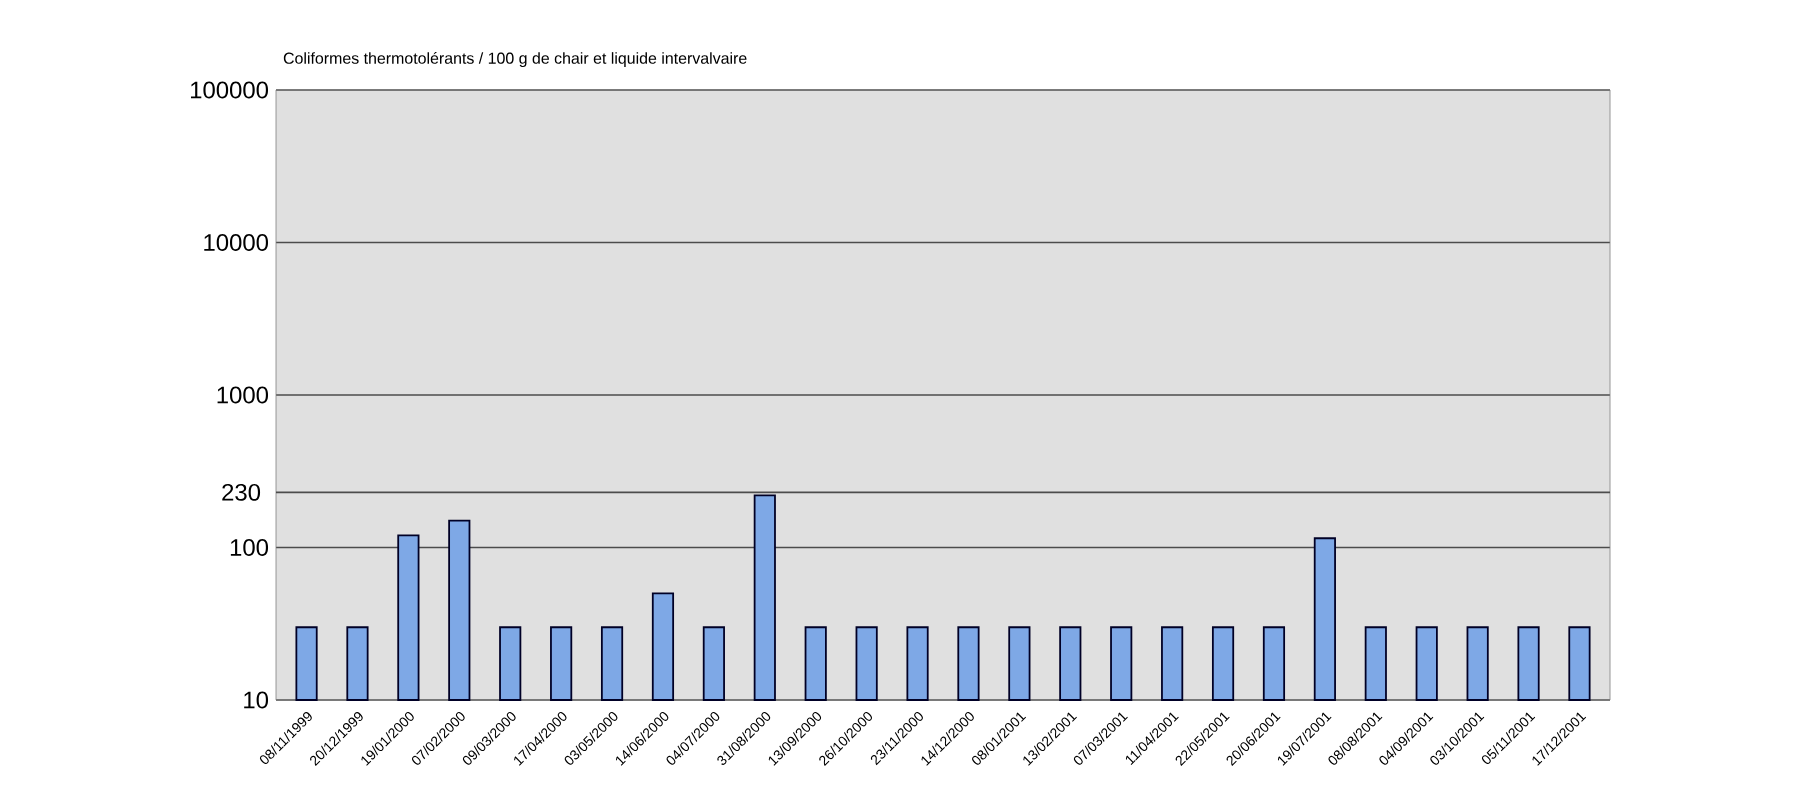 The height and width of the screenshot is (804, 1796). What do you see at coordinates (241, 492) in the screenshot?
I see `ref-line-label: 230` at bounding box center [241, 492].